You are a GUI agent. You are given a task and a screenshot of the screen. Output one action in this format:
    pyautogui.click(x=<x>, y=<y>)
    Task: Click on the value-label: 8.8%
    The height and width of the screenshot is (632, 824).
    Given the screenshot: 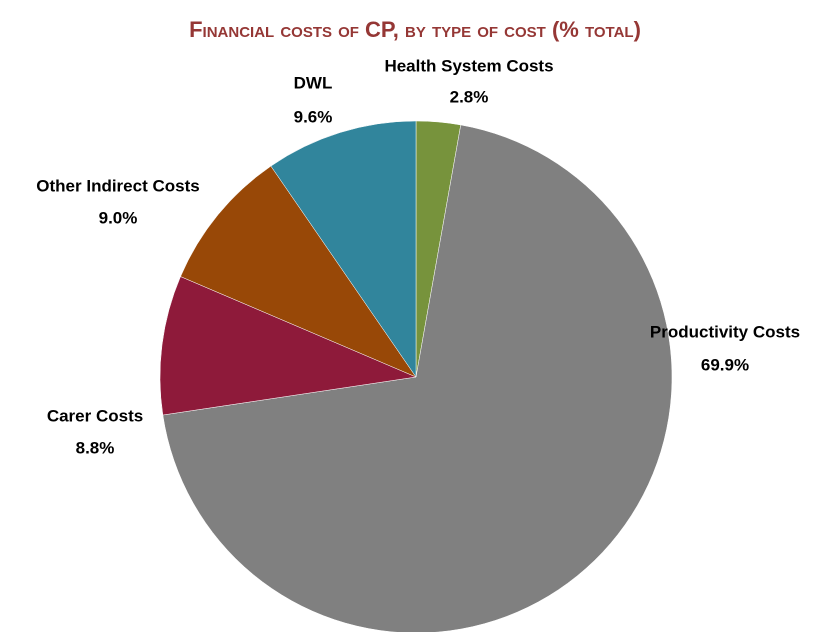 What is the action you would take?
    pyautogui.click(x=95, y=447)
    